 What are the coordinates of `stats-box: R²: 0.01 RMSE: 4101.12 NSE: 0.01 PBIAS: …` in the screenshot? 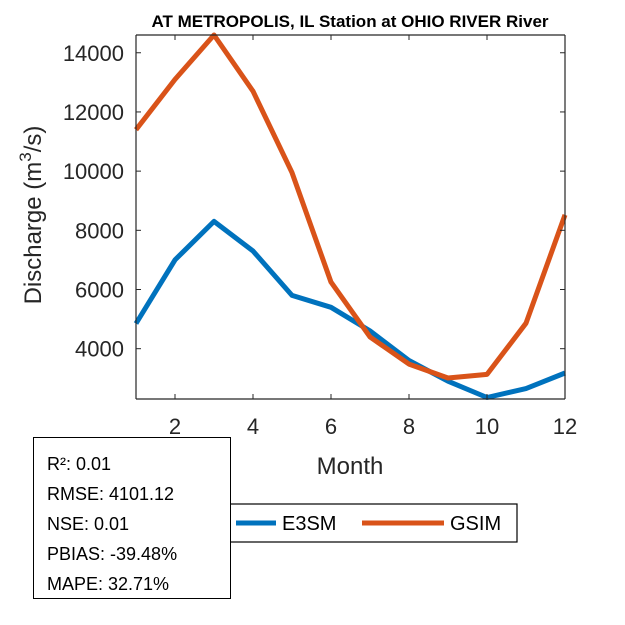 It's located at (132, 518).